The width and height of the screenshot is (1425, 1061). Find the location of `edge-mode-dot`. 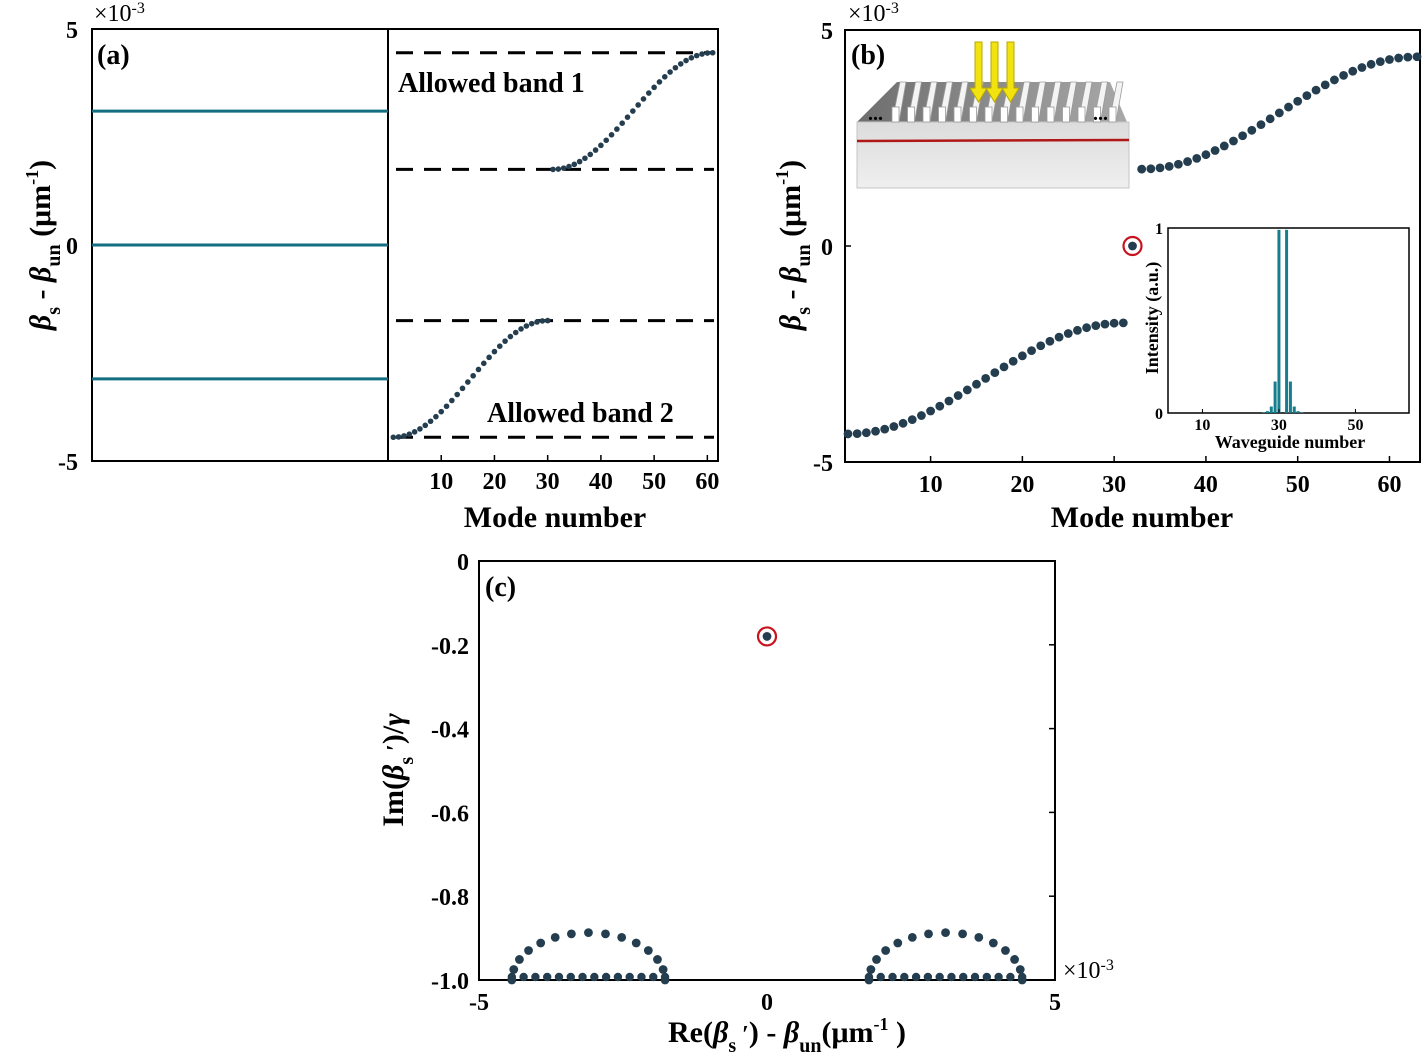

edge-mode-dot is located at coordinates (1132, 246).